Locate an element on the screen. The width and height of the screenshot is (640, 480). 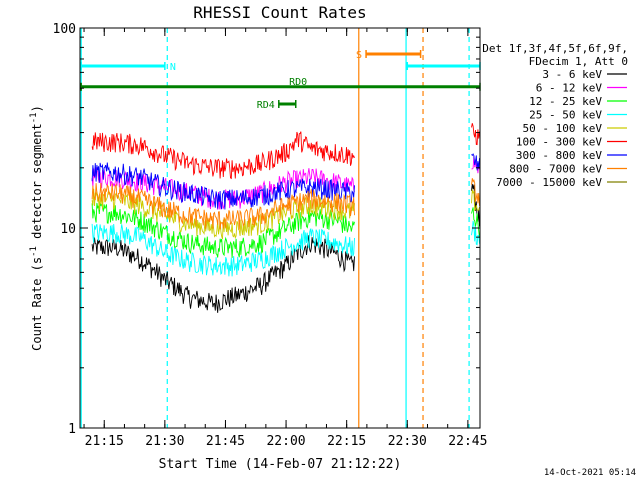
y-axis-label-mid: detector segment is located at coordinates (37, 184).